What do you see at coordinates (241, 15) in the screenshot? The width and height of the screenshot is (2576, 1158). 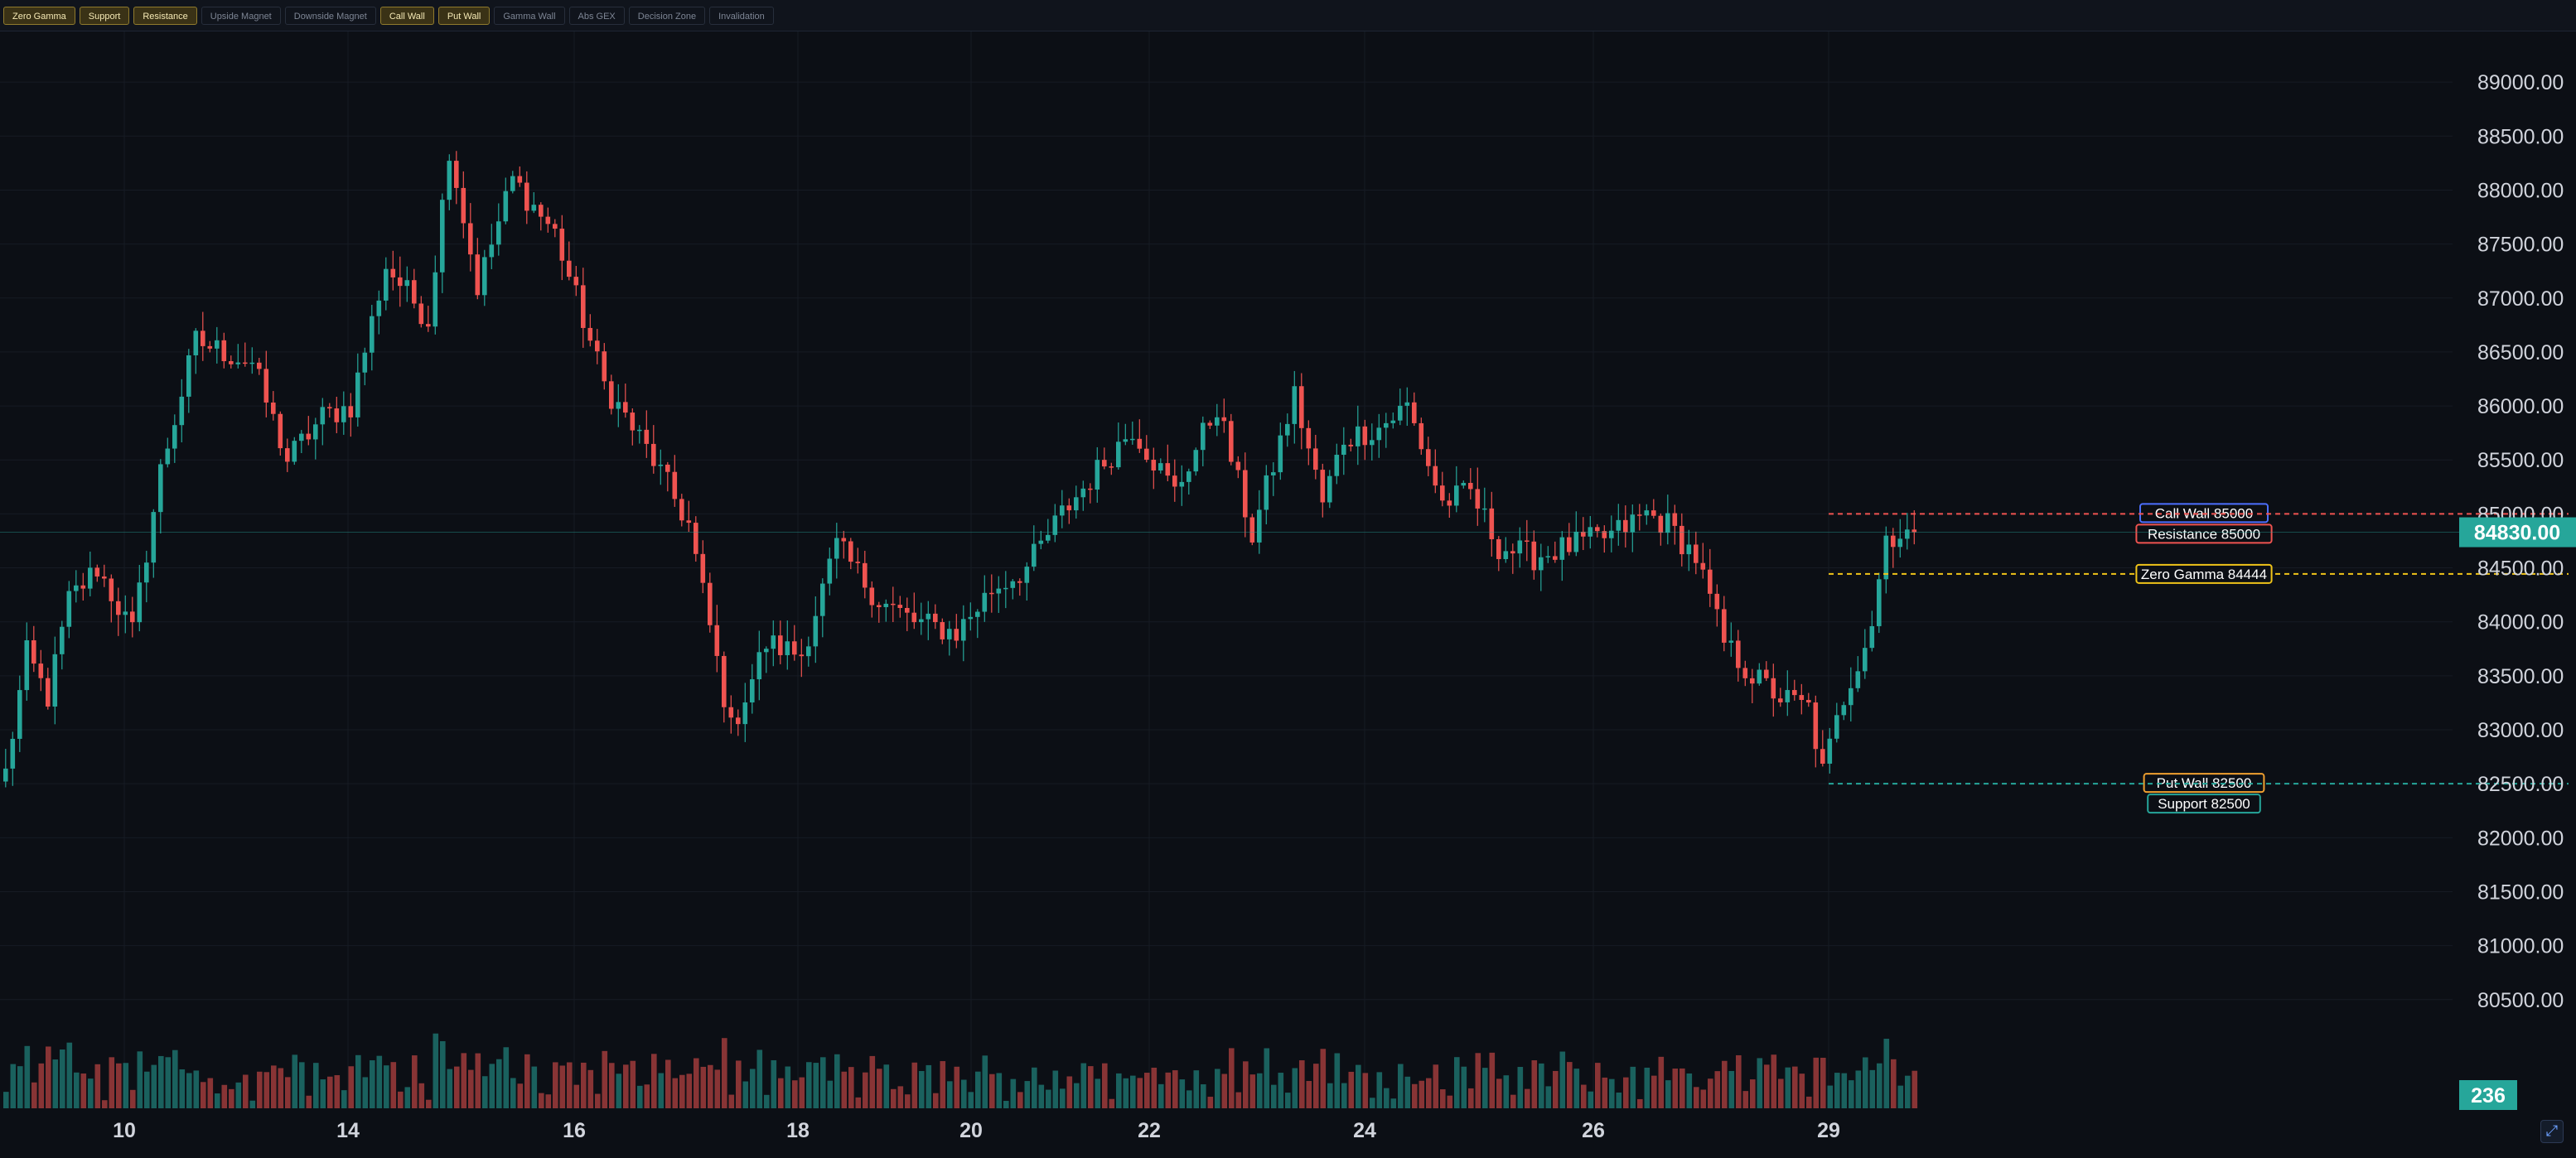 I see `toggle-upside-magnet-button: Upside Magnet` at bounding box center [241, 15].